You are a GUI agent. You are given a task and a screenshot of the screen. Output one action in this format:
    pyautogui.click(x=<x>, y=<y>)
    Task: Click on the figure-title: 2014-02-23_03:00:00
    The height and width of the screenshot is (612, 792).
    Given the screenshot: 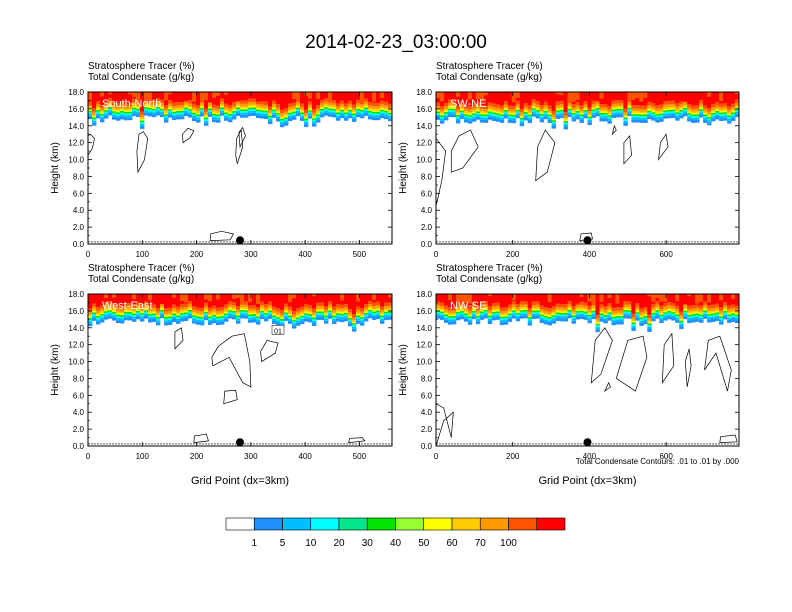 What is the action you would take?
    pyautogui.click(x=396, y=42)
    